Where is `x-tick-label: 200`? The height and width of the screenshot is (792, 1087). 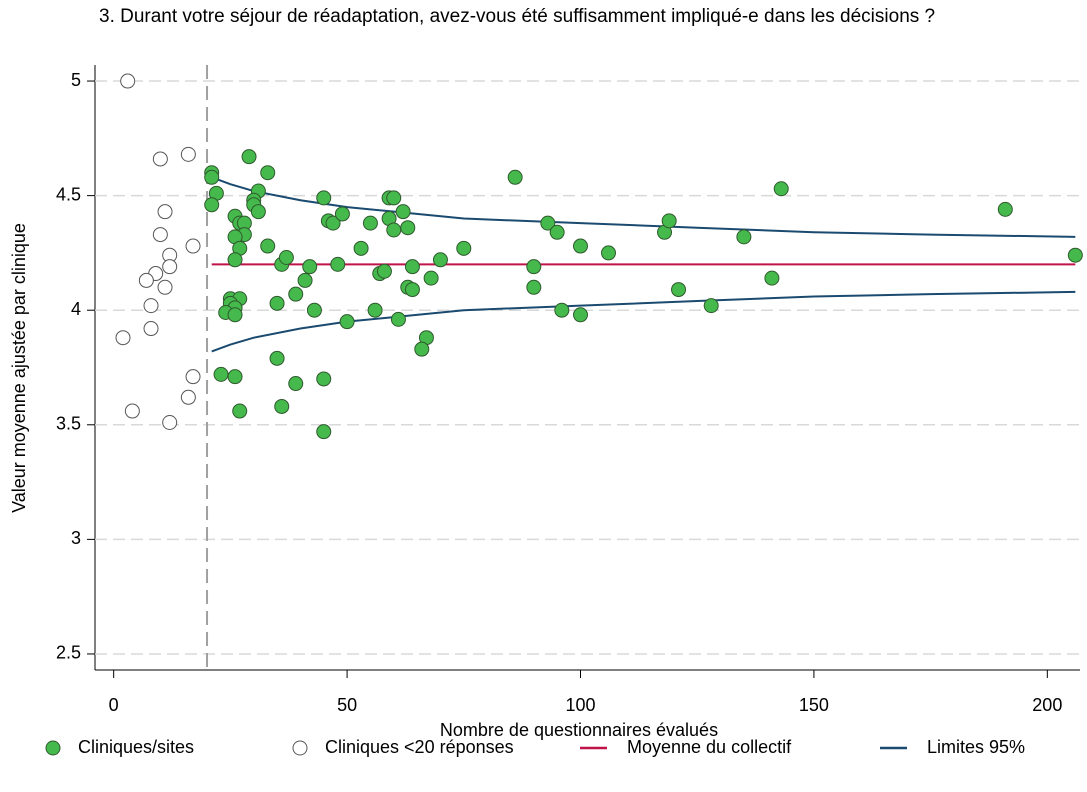
x-tick-label: 200 is located at coordinates (1047, 705).